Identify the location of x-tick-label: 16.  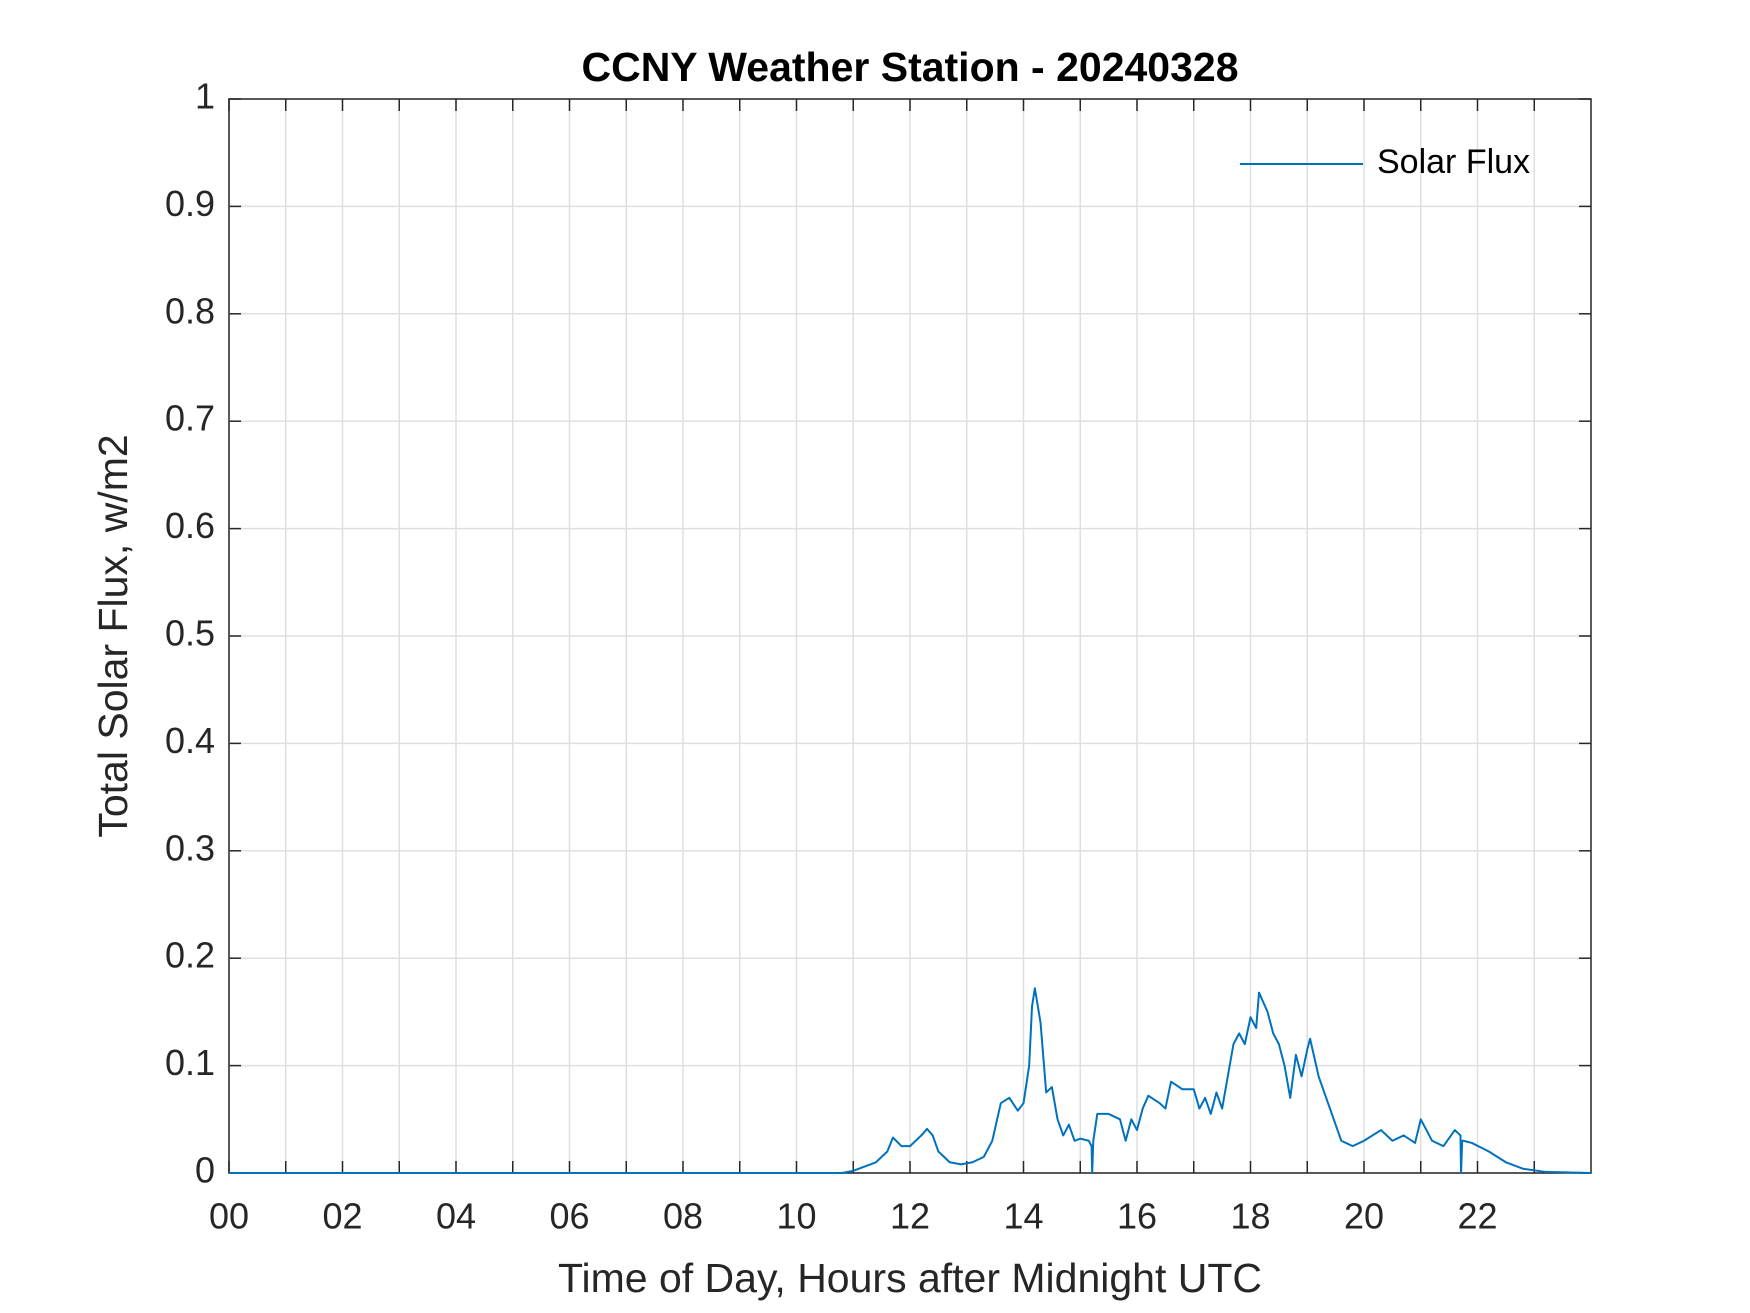
(1137, 1216).